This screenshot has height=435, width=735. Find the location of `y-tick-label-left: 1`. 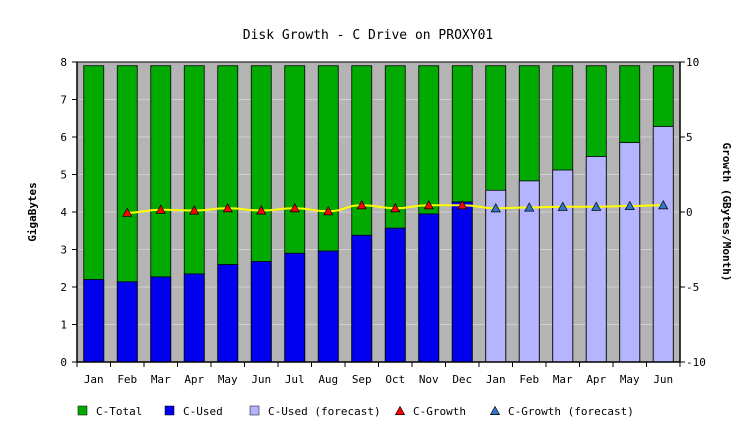

y-tick-label-left: 1 is located at coordinates (63, 325).